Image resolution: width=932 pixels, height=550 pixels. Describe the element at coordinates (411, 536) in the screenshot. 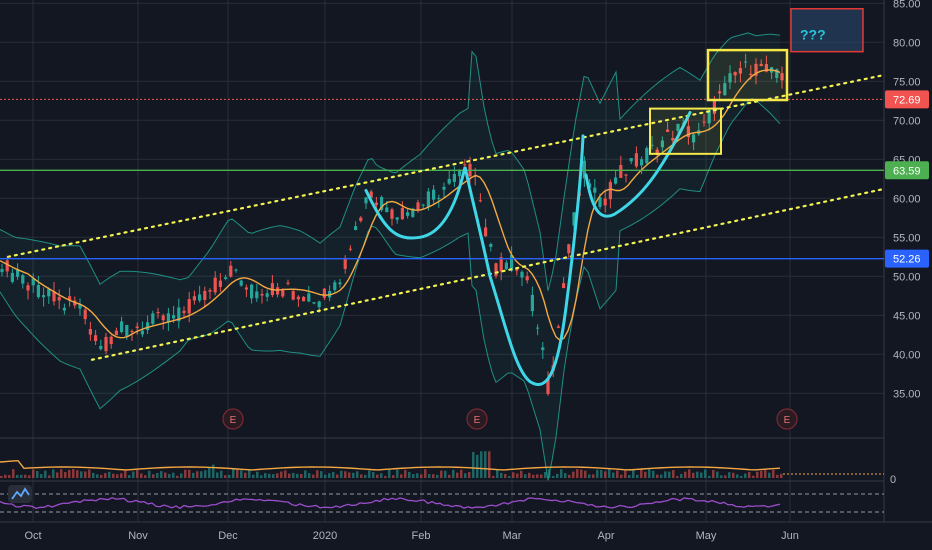

I see `x-axis: Oct Nov Dec 2020 Feb Mar Apr May Jun` at that location.